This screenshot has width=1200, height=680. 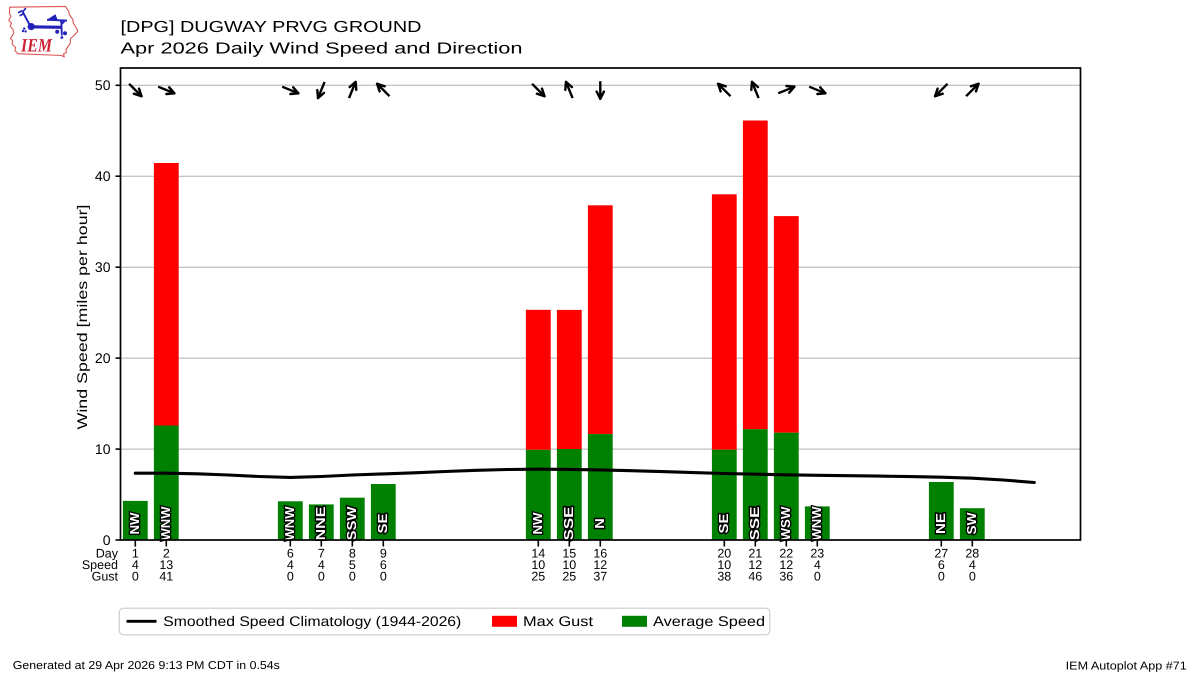 I want to click on svg-text: Max Gust, so click(x=558, y=621).